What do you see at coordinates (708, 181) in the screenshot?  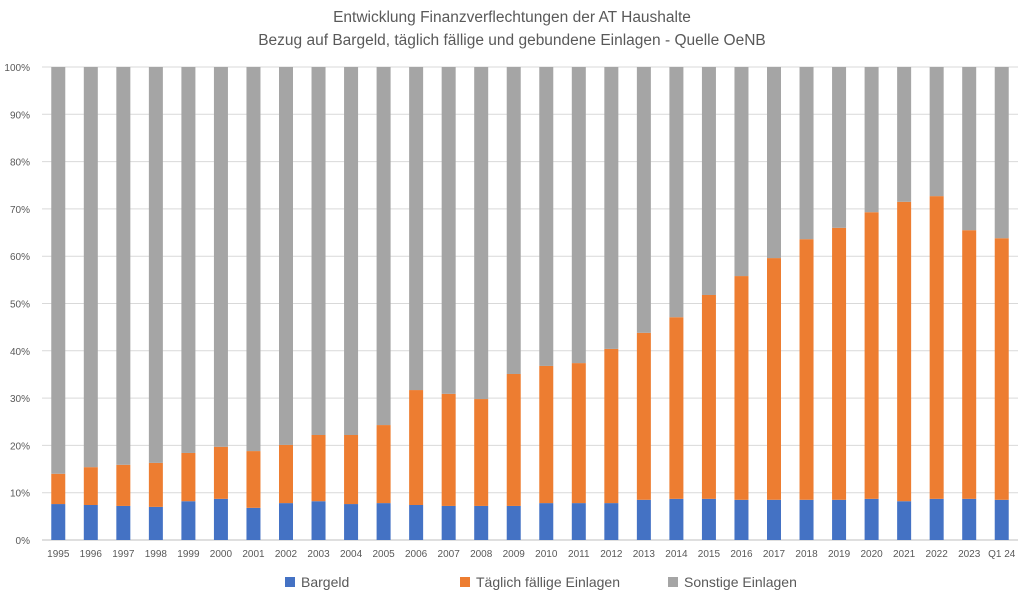 I see `bar-sonstige-einlagen-2015` at bounding box center [708, 181].